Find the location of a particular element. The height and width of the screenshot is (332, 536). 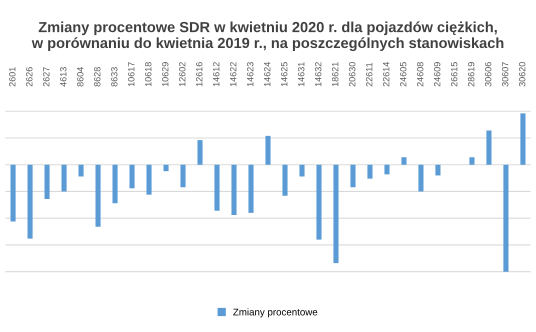

x-tick-label: 14631 is located at coordinates (301, 74).